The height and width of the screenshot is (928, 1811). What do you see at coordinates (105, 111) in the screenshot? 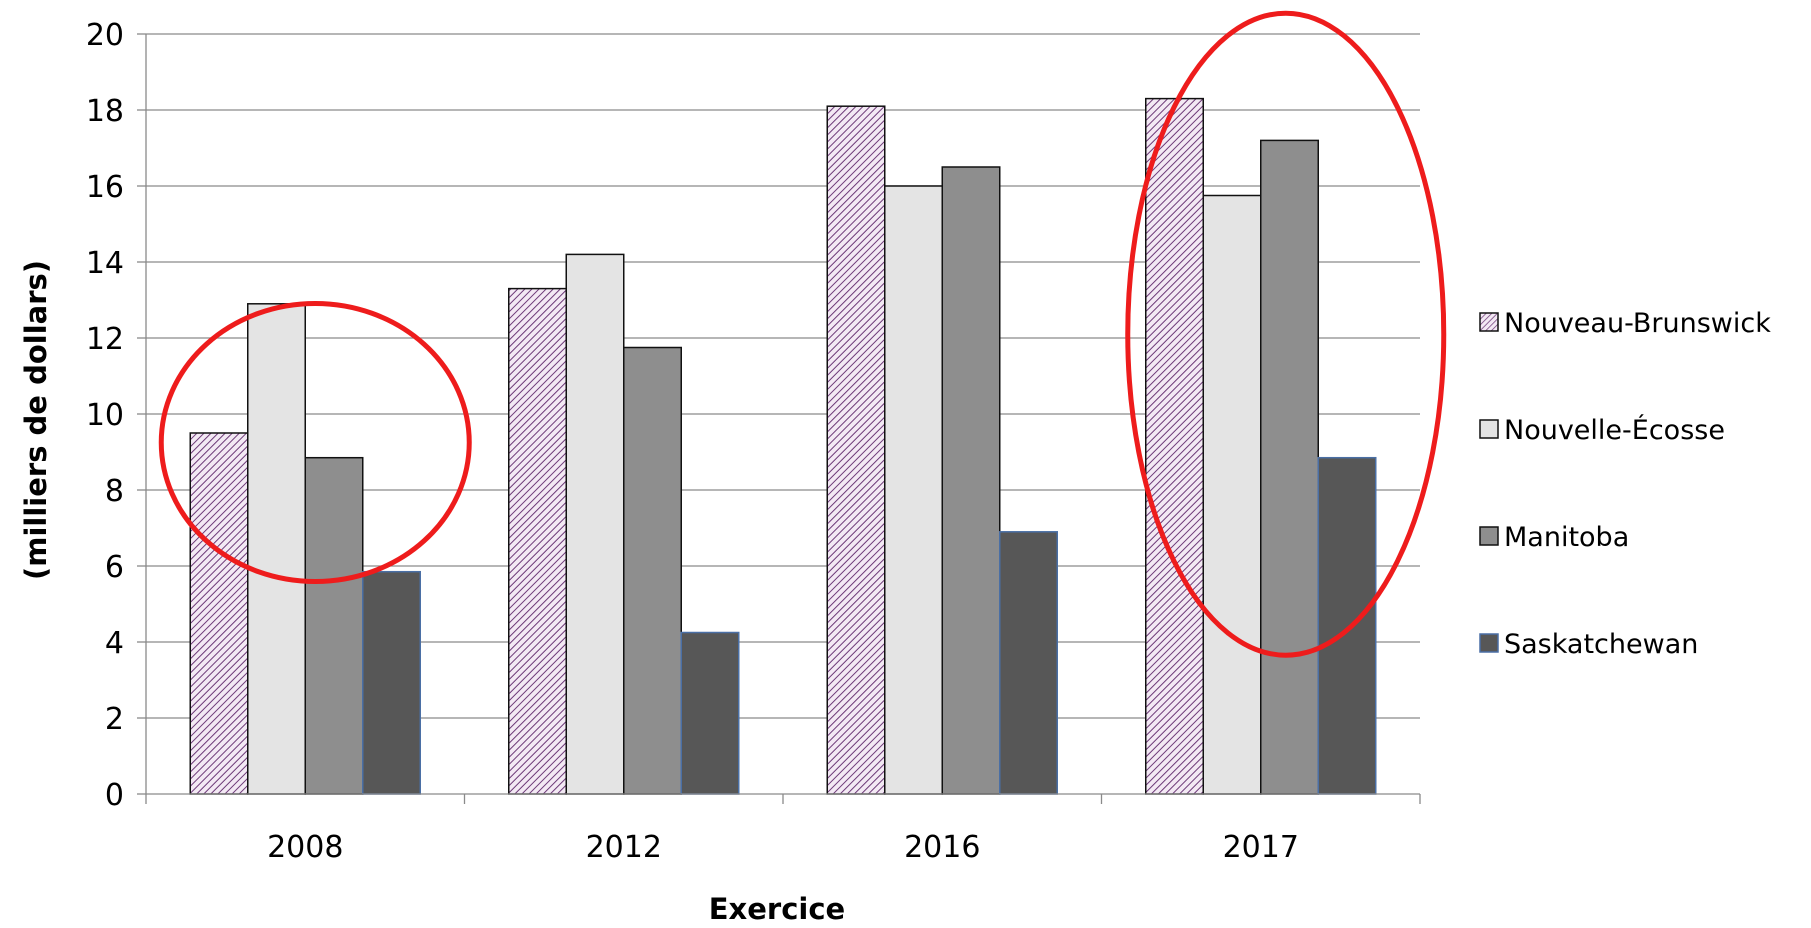
I see `y-tick-label: 18` at bounding box center [105, 111].